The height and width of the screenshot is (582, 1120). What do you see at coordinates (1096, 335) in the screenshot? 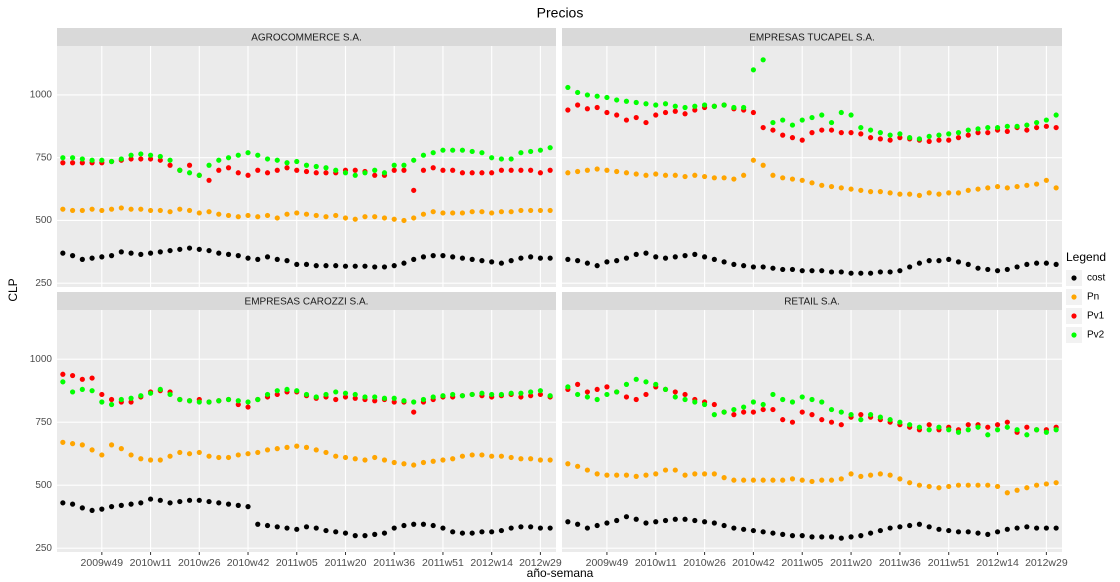
I see `legend-label: Pv2` at bounding box center [1096, 335].